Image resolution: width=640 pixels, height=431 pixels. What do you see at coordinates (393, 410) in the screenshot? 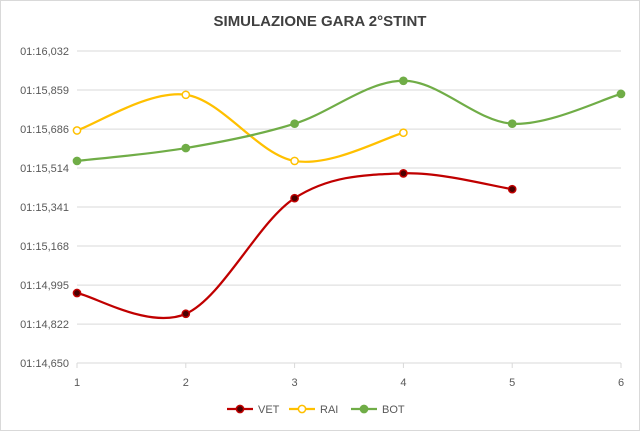
I see `legend-label-bot: BOT` at bounding box center [393, 410].